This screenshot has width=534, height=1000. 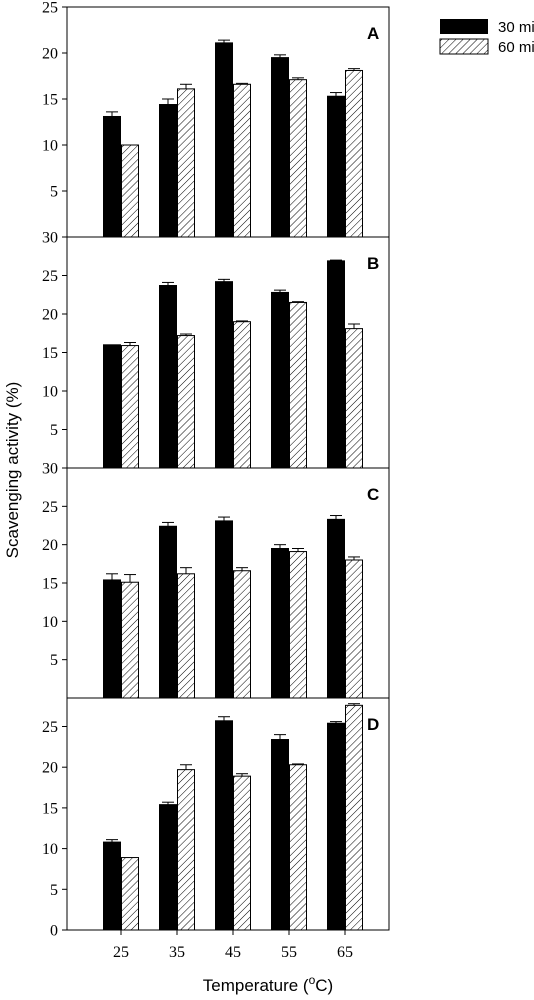 What do you see at coordinates (373, 33) in the screenshot?
I see `panel-label: A` at bounding box center [373, 33].